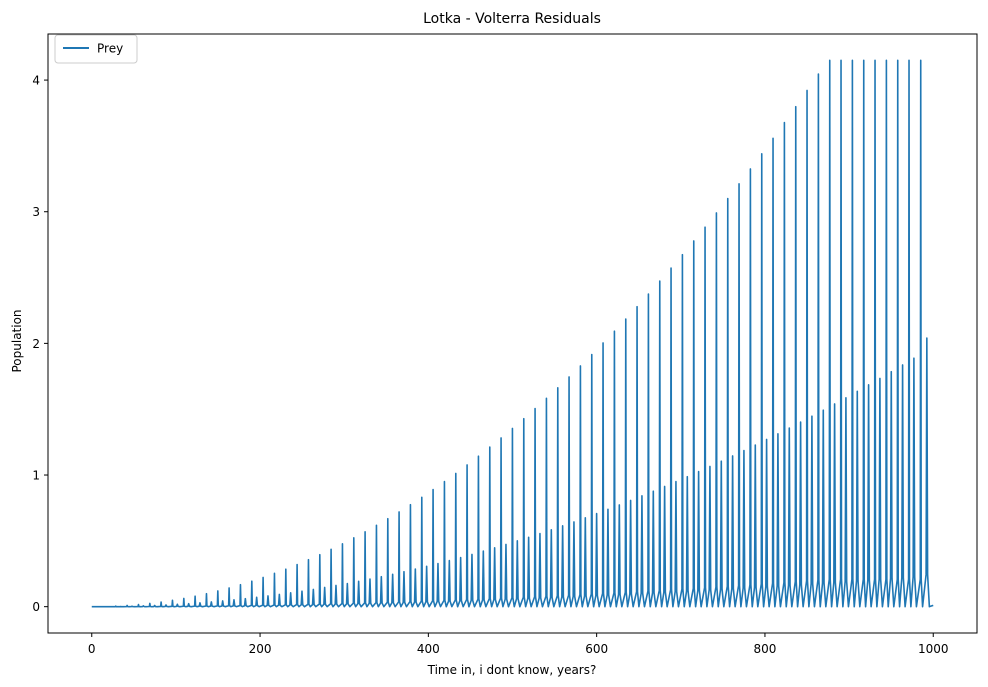 The width and height of the screenshot is (988, 687). Describe the element at coordinates (596, 649) in the screenshot. I see `x-tick-label: 600` at that location.